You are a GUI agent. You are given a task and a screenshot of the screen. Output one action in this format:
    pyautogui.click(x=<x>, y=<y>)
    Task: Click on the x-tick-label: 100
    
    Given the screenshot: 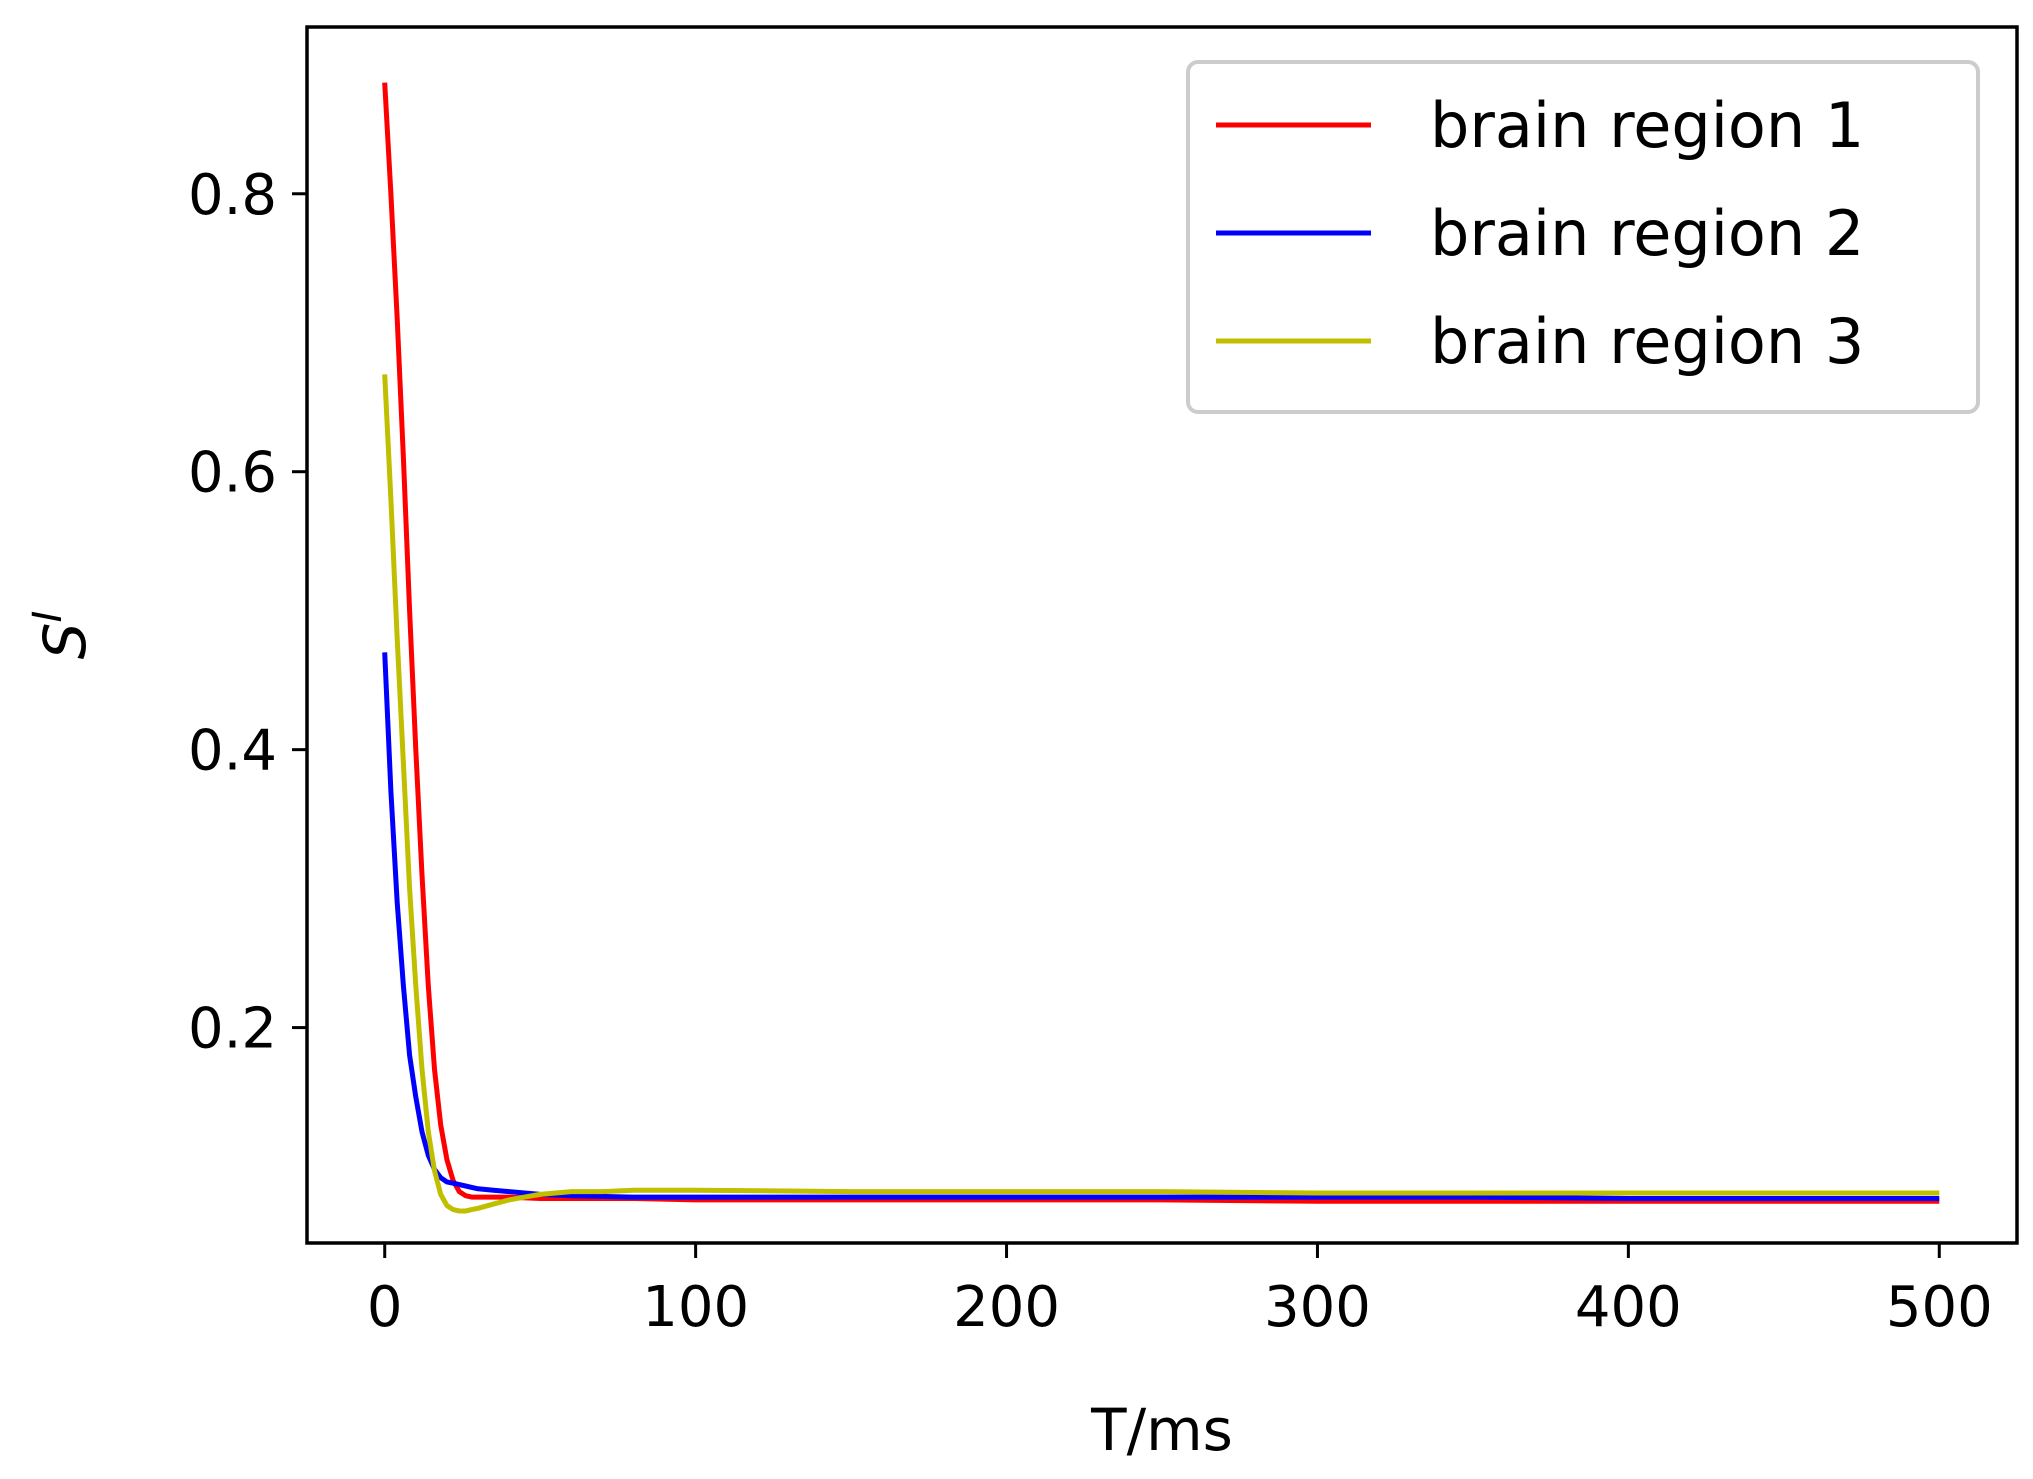 What is the action you would take?
    pyautogui.click(x=695, y=1307)
    